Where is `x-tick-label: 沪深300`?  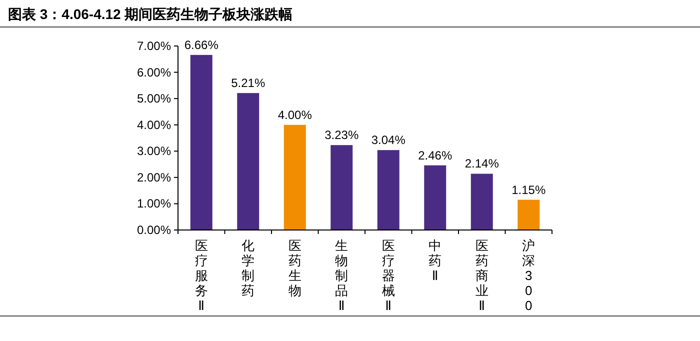
x-tick-label: 沪深300 is located at coordinates (529, 275).